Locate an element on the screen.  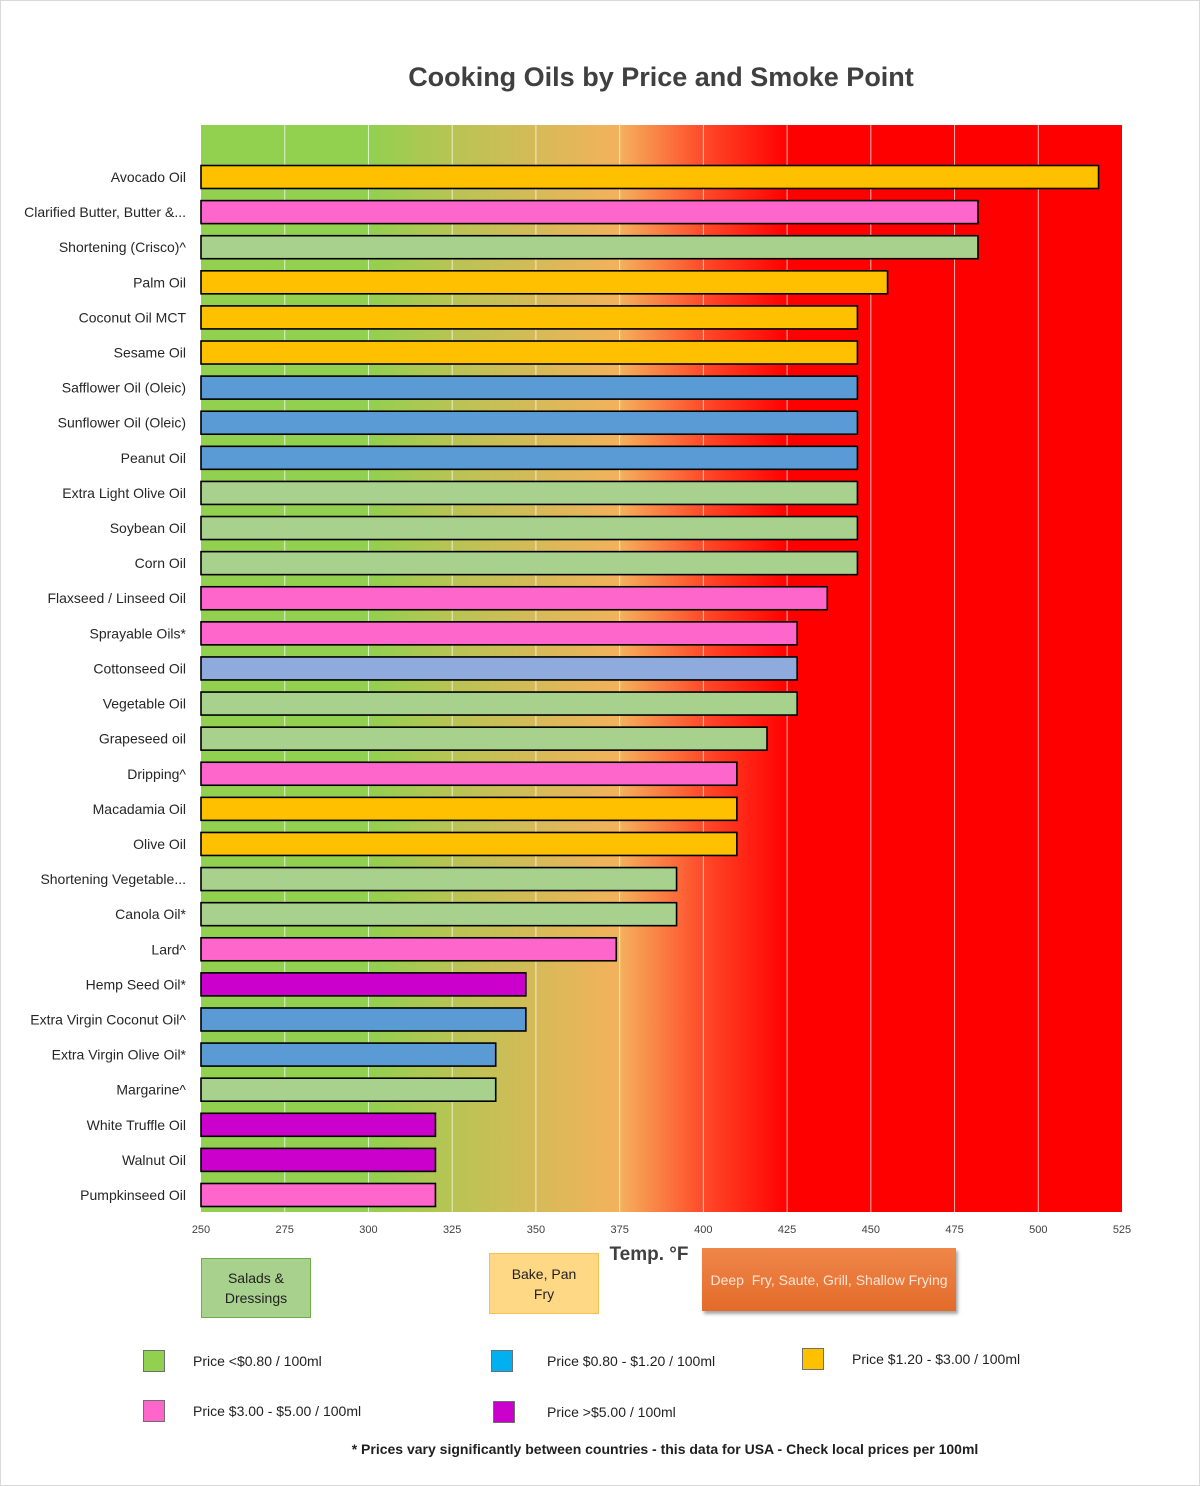
legend-item-300-500: Price $3.00 - $5.00 / 100ml is located at coordinates (252, 1411).